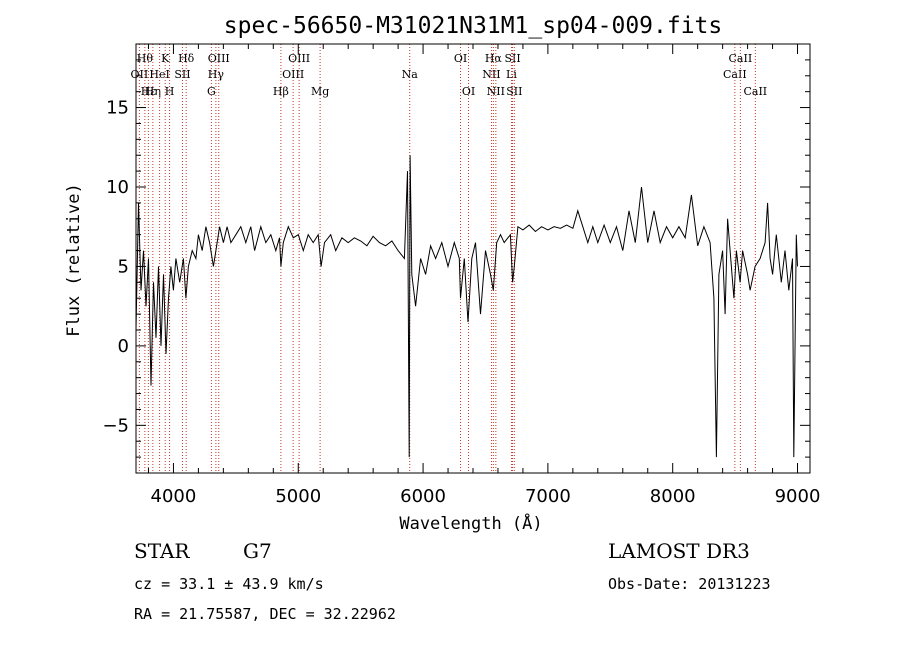  I want to click on spectral-line-label: HeI, so click(159, 74).